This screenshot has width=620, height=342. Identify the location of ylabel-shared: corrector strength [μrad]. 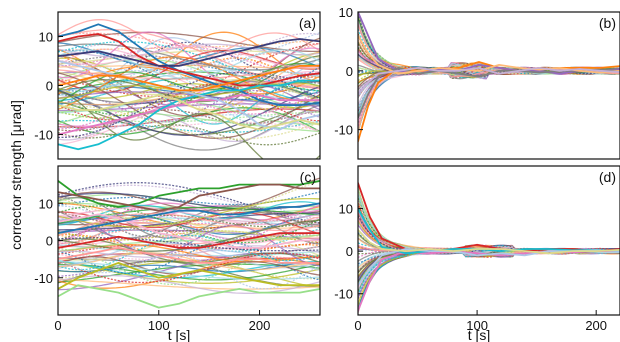
(16, 175).